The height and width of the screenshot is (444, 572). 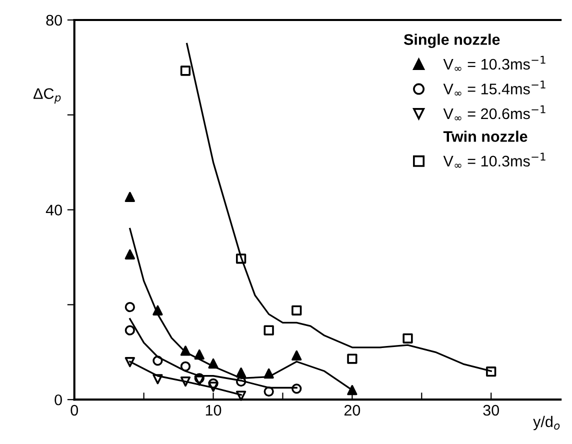 I want to click on legend-label: V$_{∞}$ = 15.4ms$^{−1}$, so click(x=494, y=88).